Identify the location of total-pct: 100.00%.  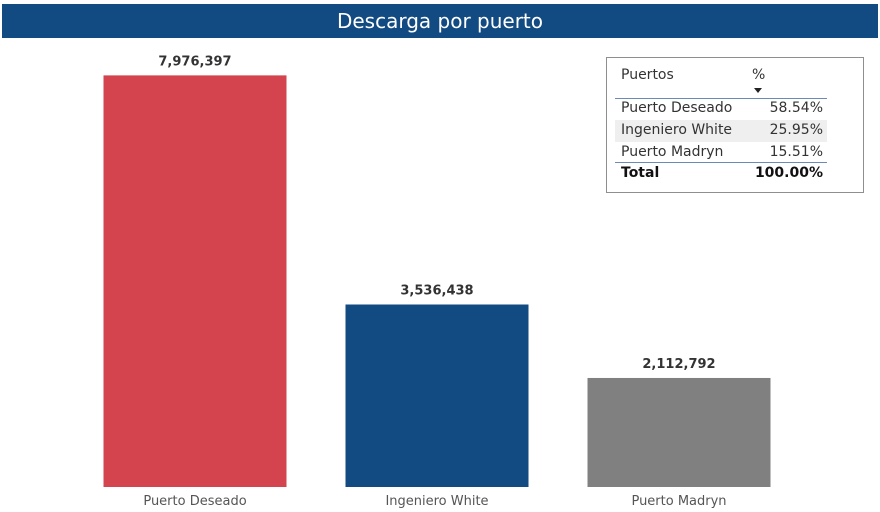
(788, 173).